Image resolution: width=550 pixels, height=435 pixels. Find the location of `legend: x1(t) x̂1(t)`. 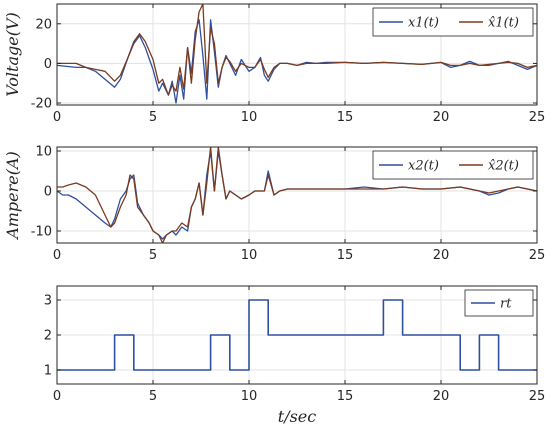

legend: x1(t) x̂1(t) is located at coordinates (453, 22).